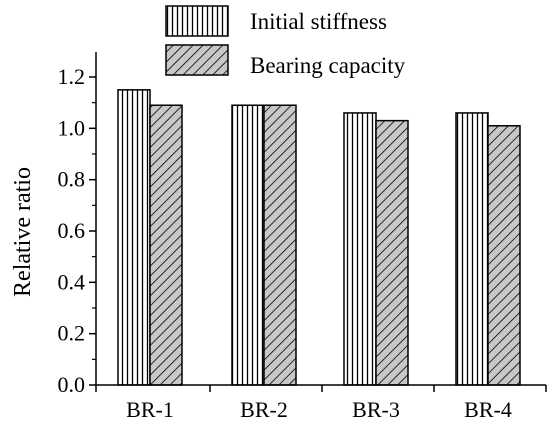  Describe the element at coordinates (72, 333) in the screenshot. I see `y-tick-label: 0.2` at that location.